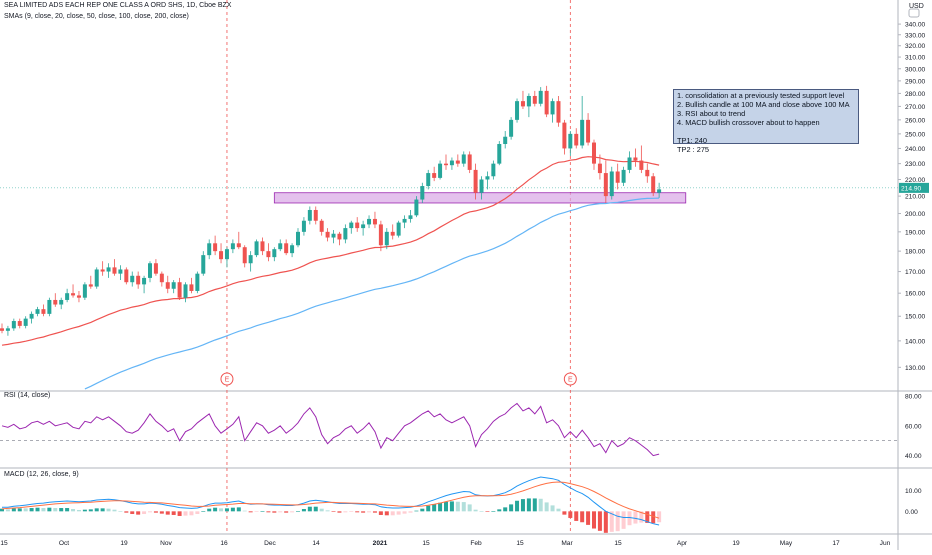 The height and width of the screenshot is (555, 932). I want to click on price-tick-label: 260.00, so click(915, 120).